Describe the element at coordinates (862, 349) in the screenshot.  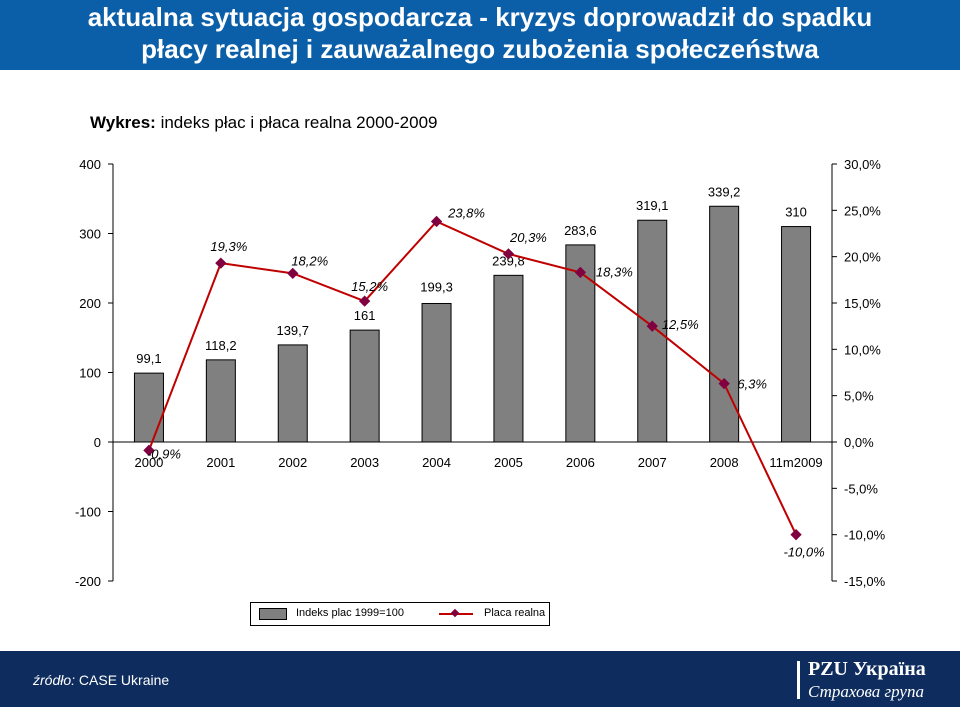
I see `right-axis-tick-label: 10,0%` at that location.